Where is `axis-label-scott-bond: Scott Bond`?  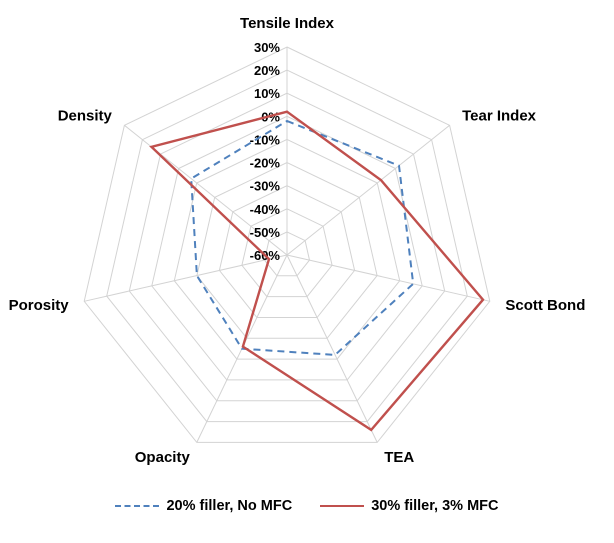 axis-label-scott-bond: Scott Bond is located at coordinates (545, 305).